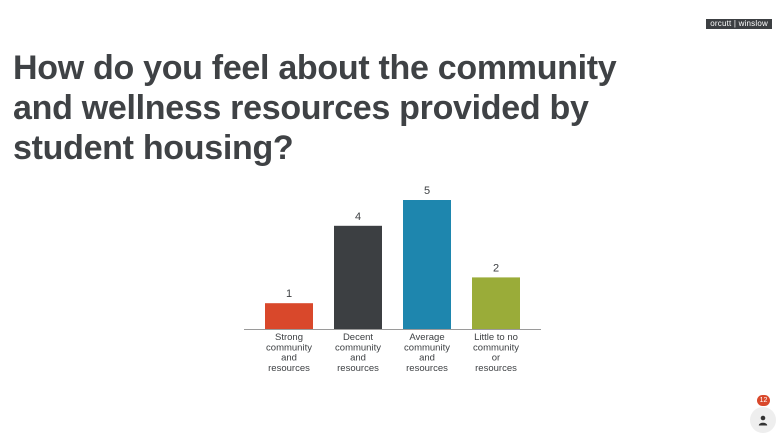 The width and height of the screenshot is (784, 441). What do you see at coordinates (427, 191) in the screenshot?
I see `data-label-3: 5` at bounding box center [427, 191].